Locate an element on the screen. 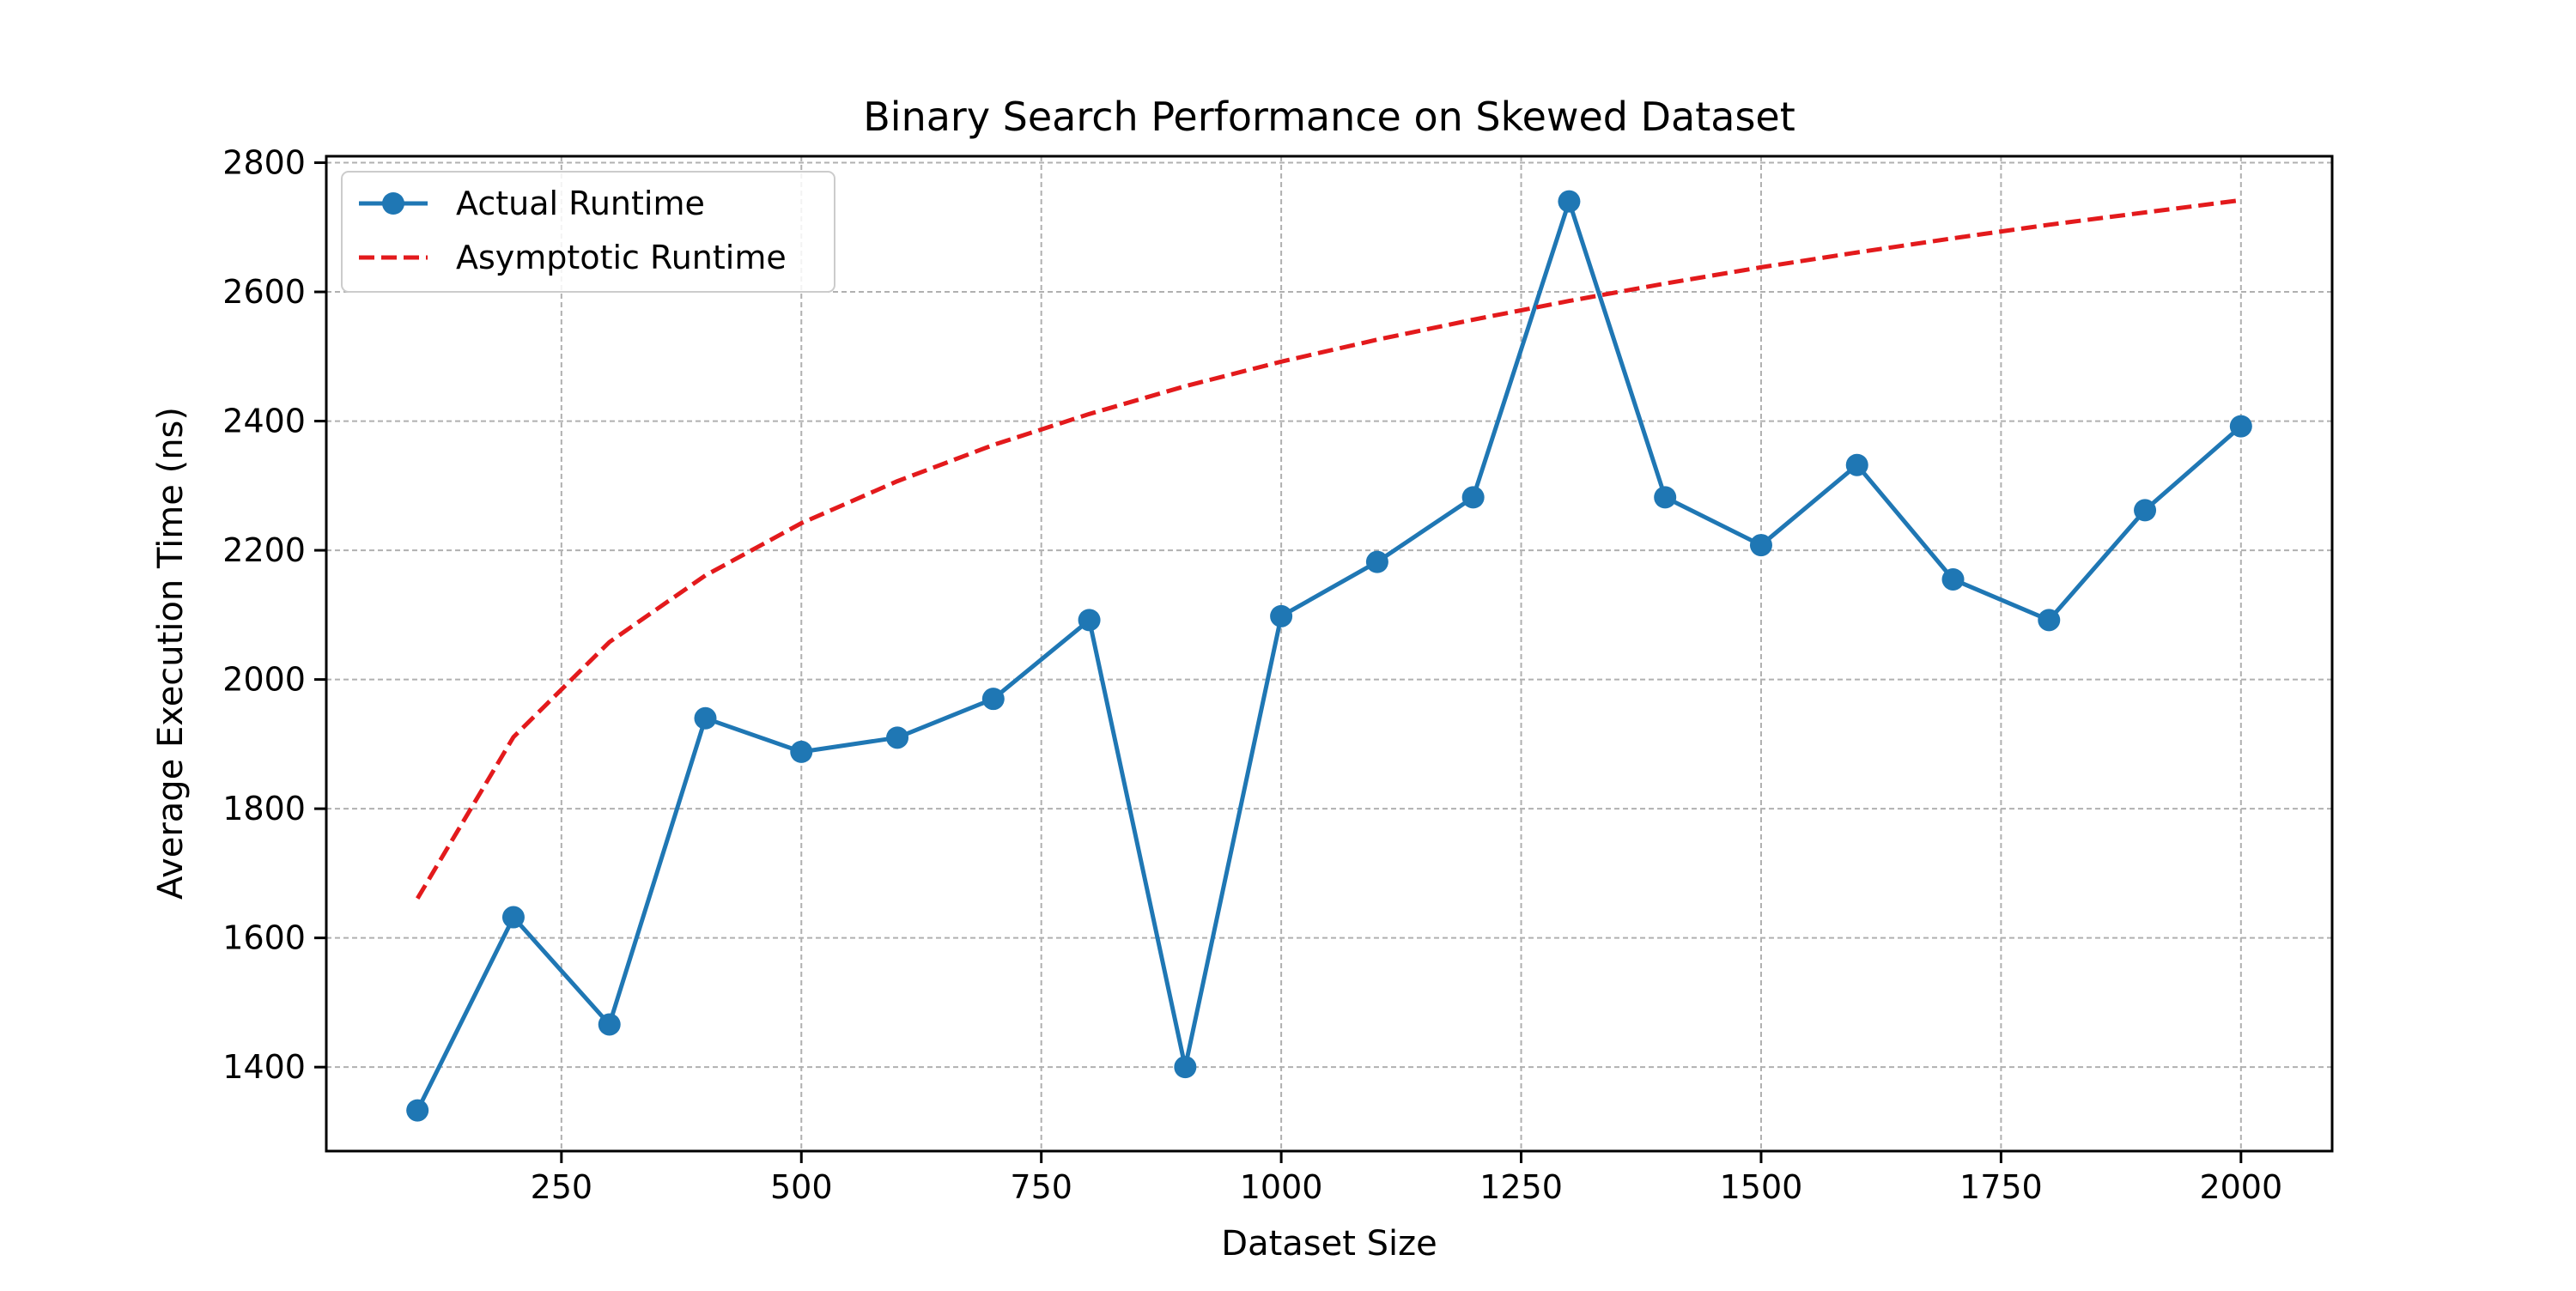 Image resolution: width=2576 pixels, height=1291 pixels. y-tick-label: 2200 is located at coordinates (264, 550).